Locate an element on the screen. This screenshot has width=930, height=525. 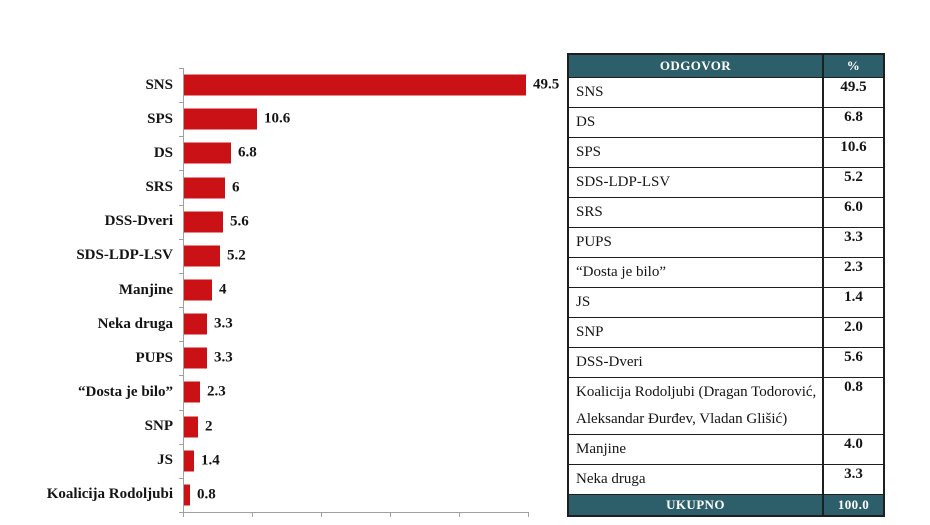
table-header-percent: % is located at coordinates (853, 65).